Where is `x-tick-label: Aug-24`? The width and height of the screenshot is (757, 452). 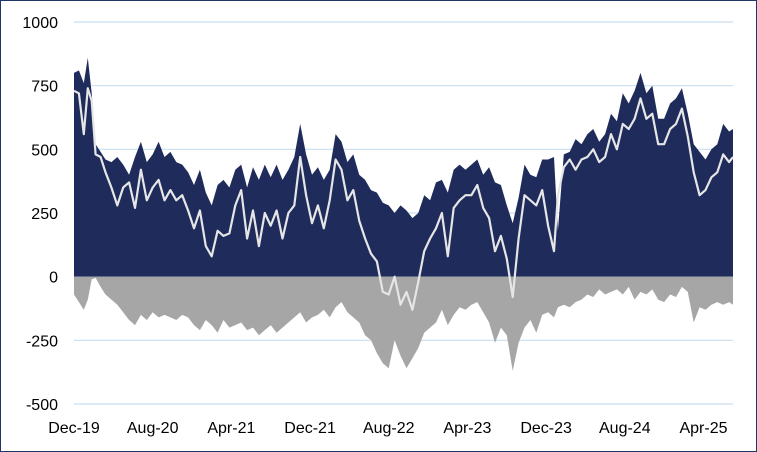
x-tick-label: Aug-24 is located at coordinates (625, 428).